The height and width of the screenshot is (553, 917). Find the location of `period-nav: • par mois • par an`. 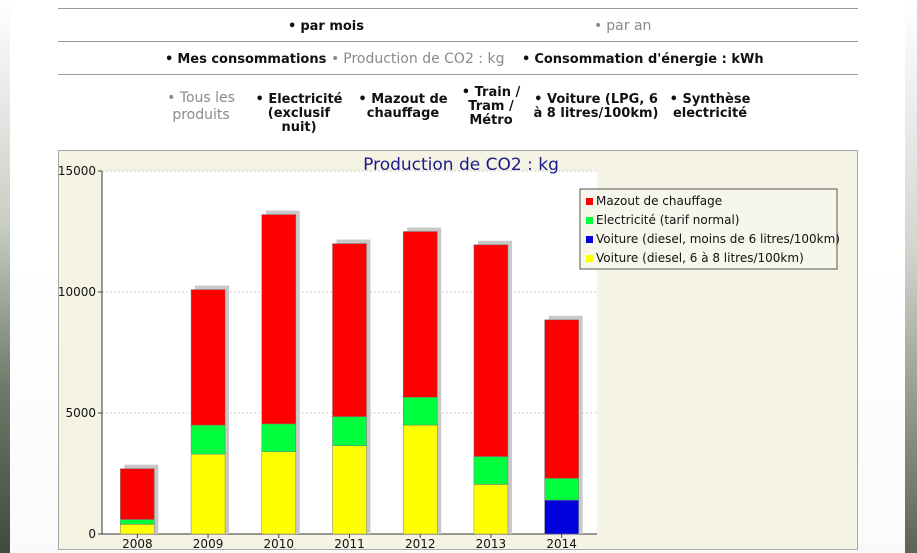

period-nav: • par mois • par an is located at coordinates (458, 26).